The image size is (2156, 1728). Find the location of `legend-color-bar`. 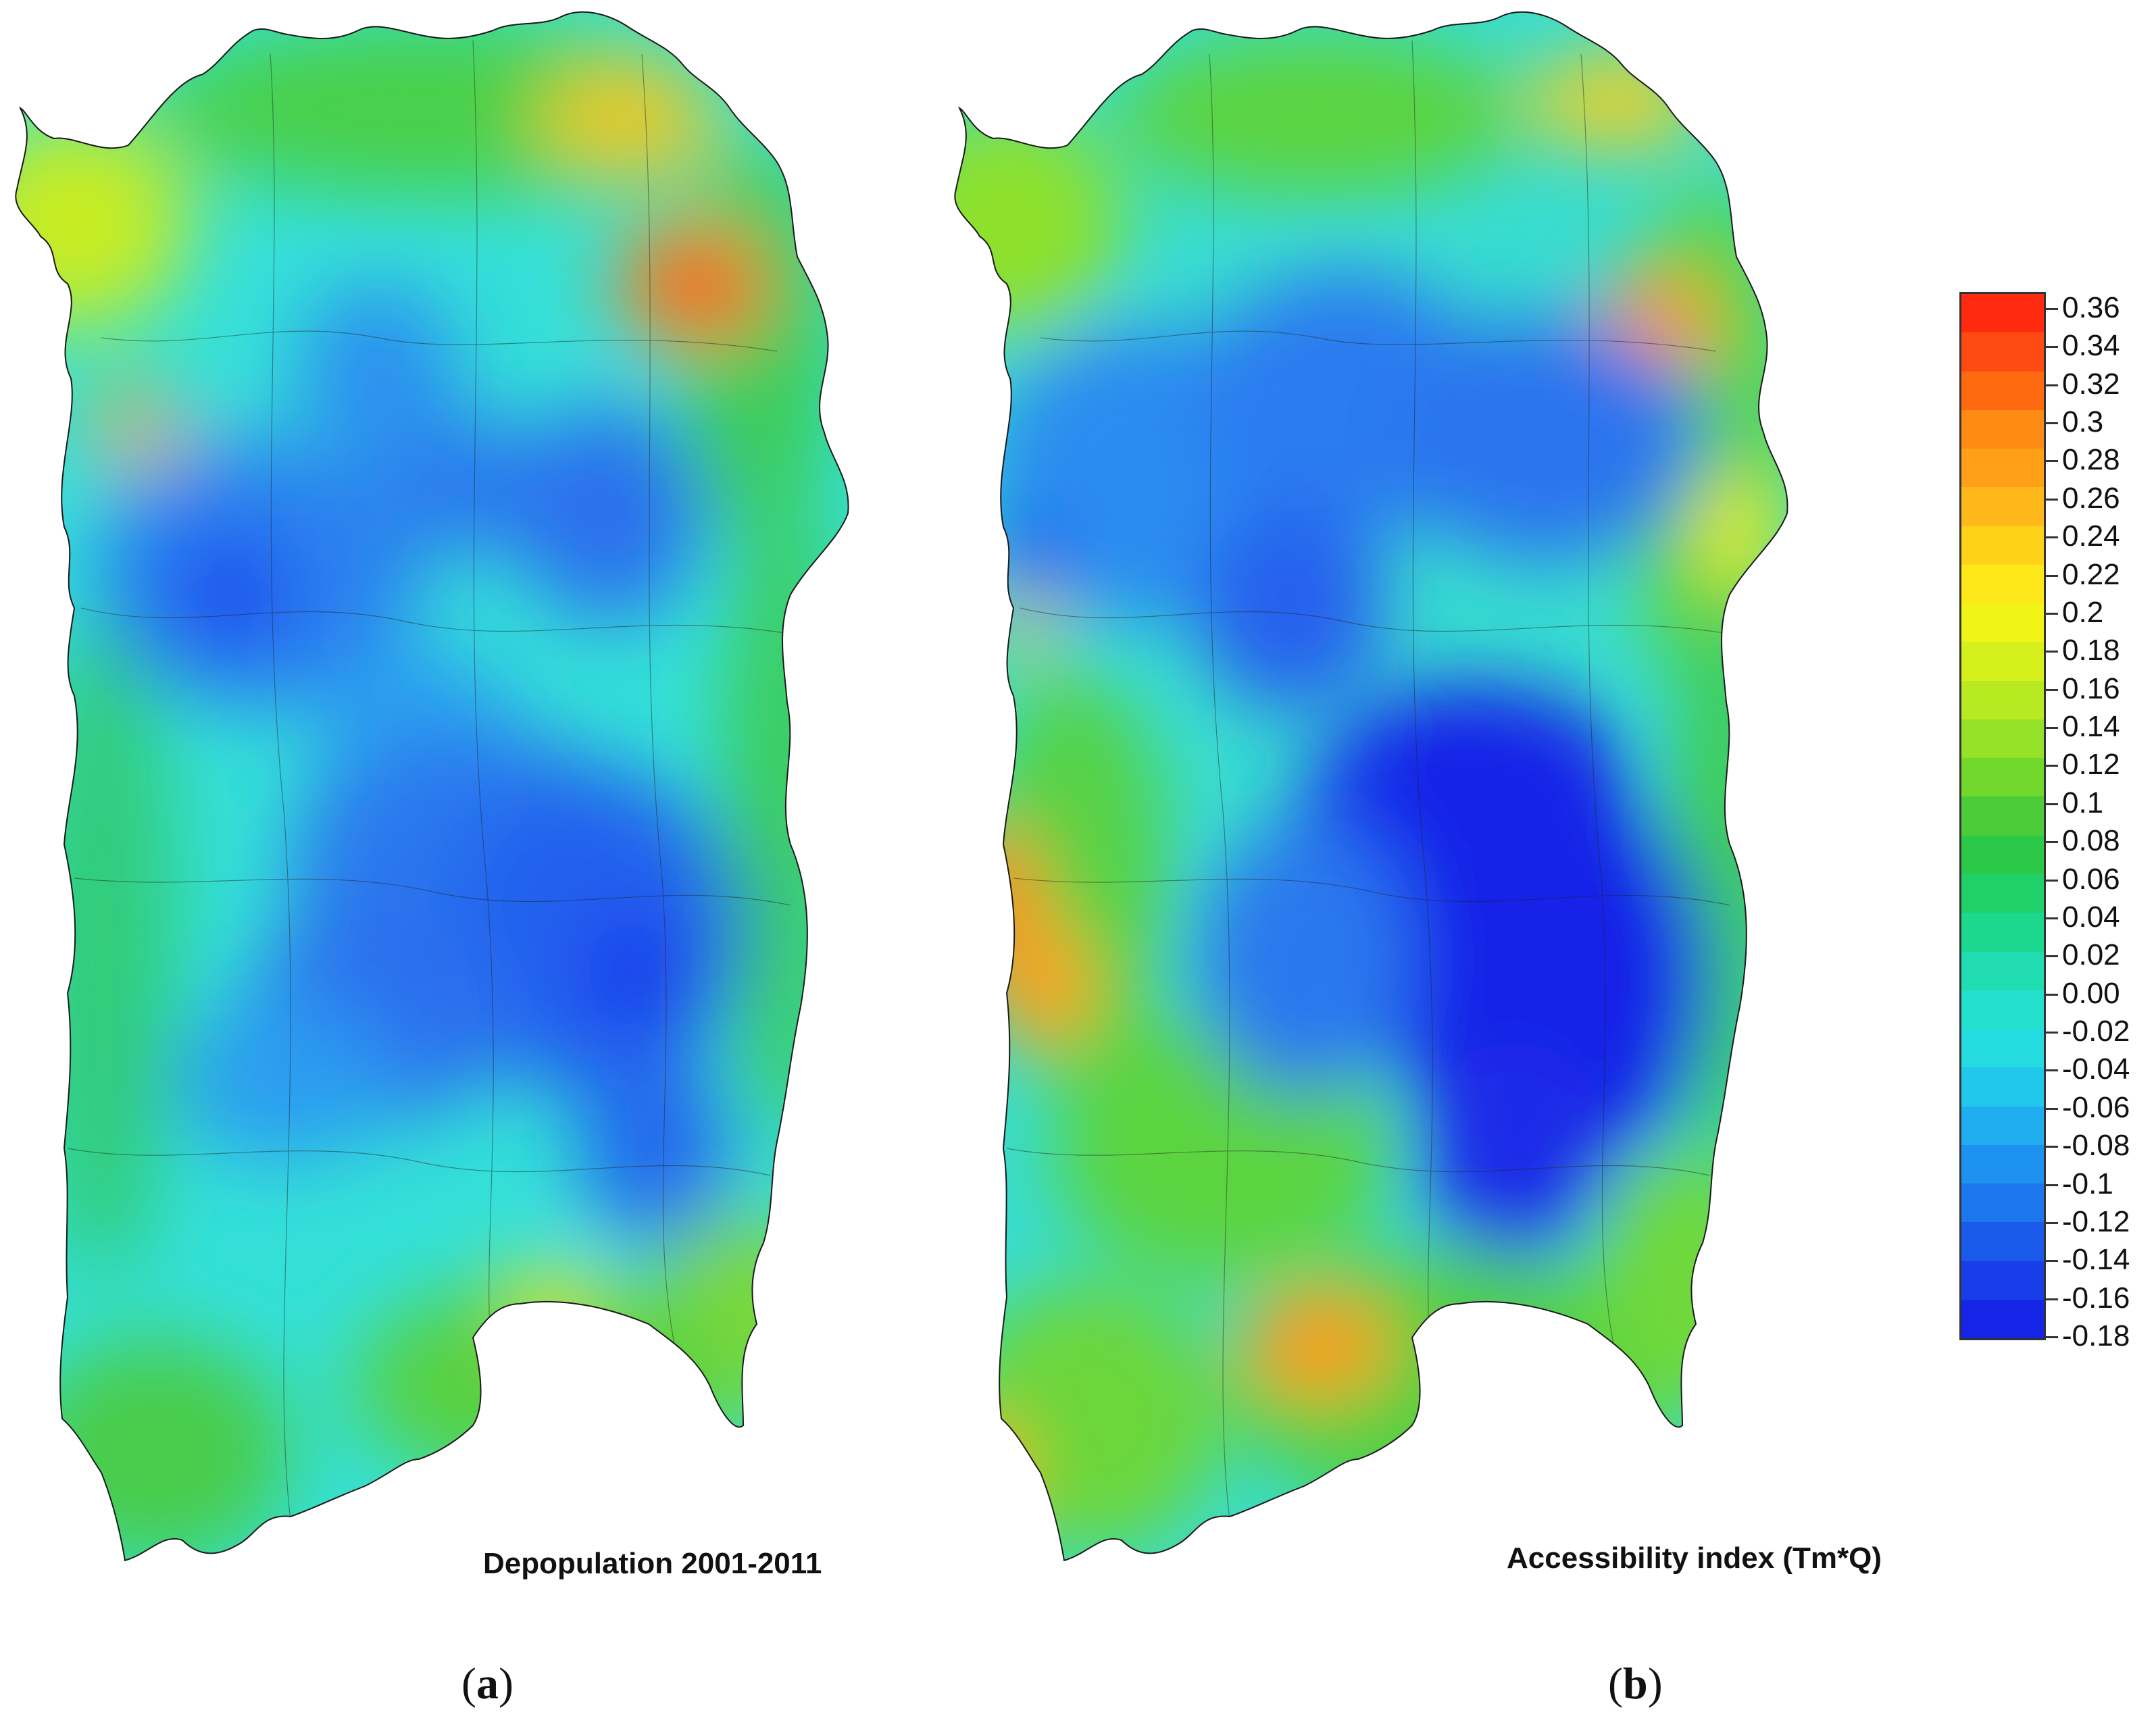

legend-color-bar is located at coordinates (2002, 816).